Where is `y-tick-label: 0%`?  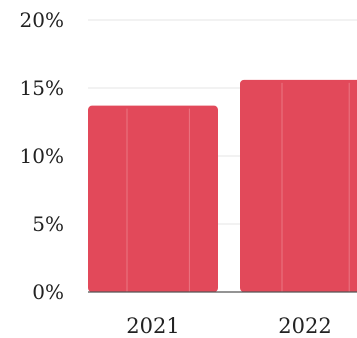 y-tick-label: 0% is located at coordinates (48, 292).